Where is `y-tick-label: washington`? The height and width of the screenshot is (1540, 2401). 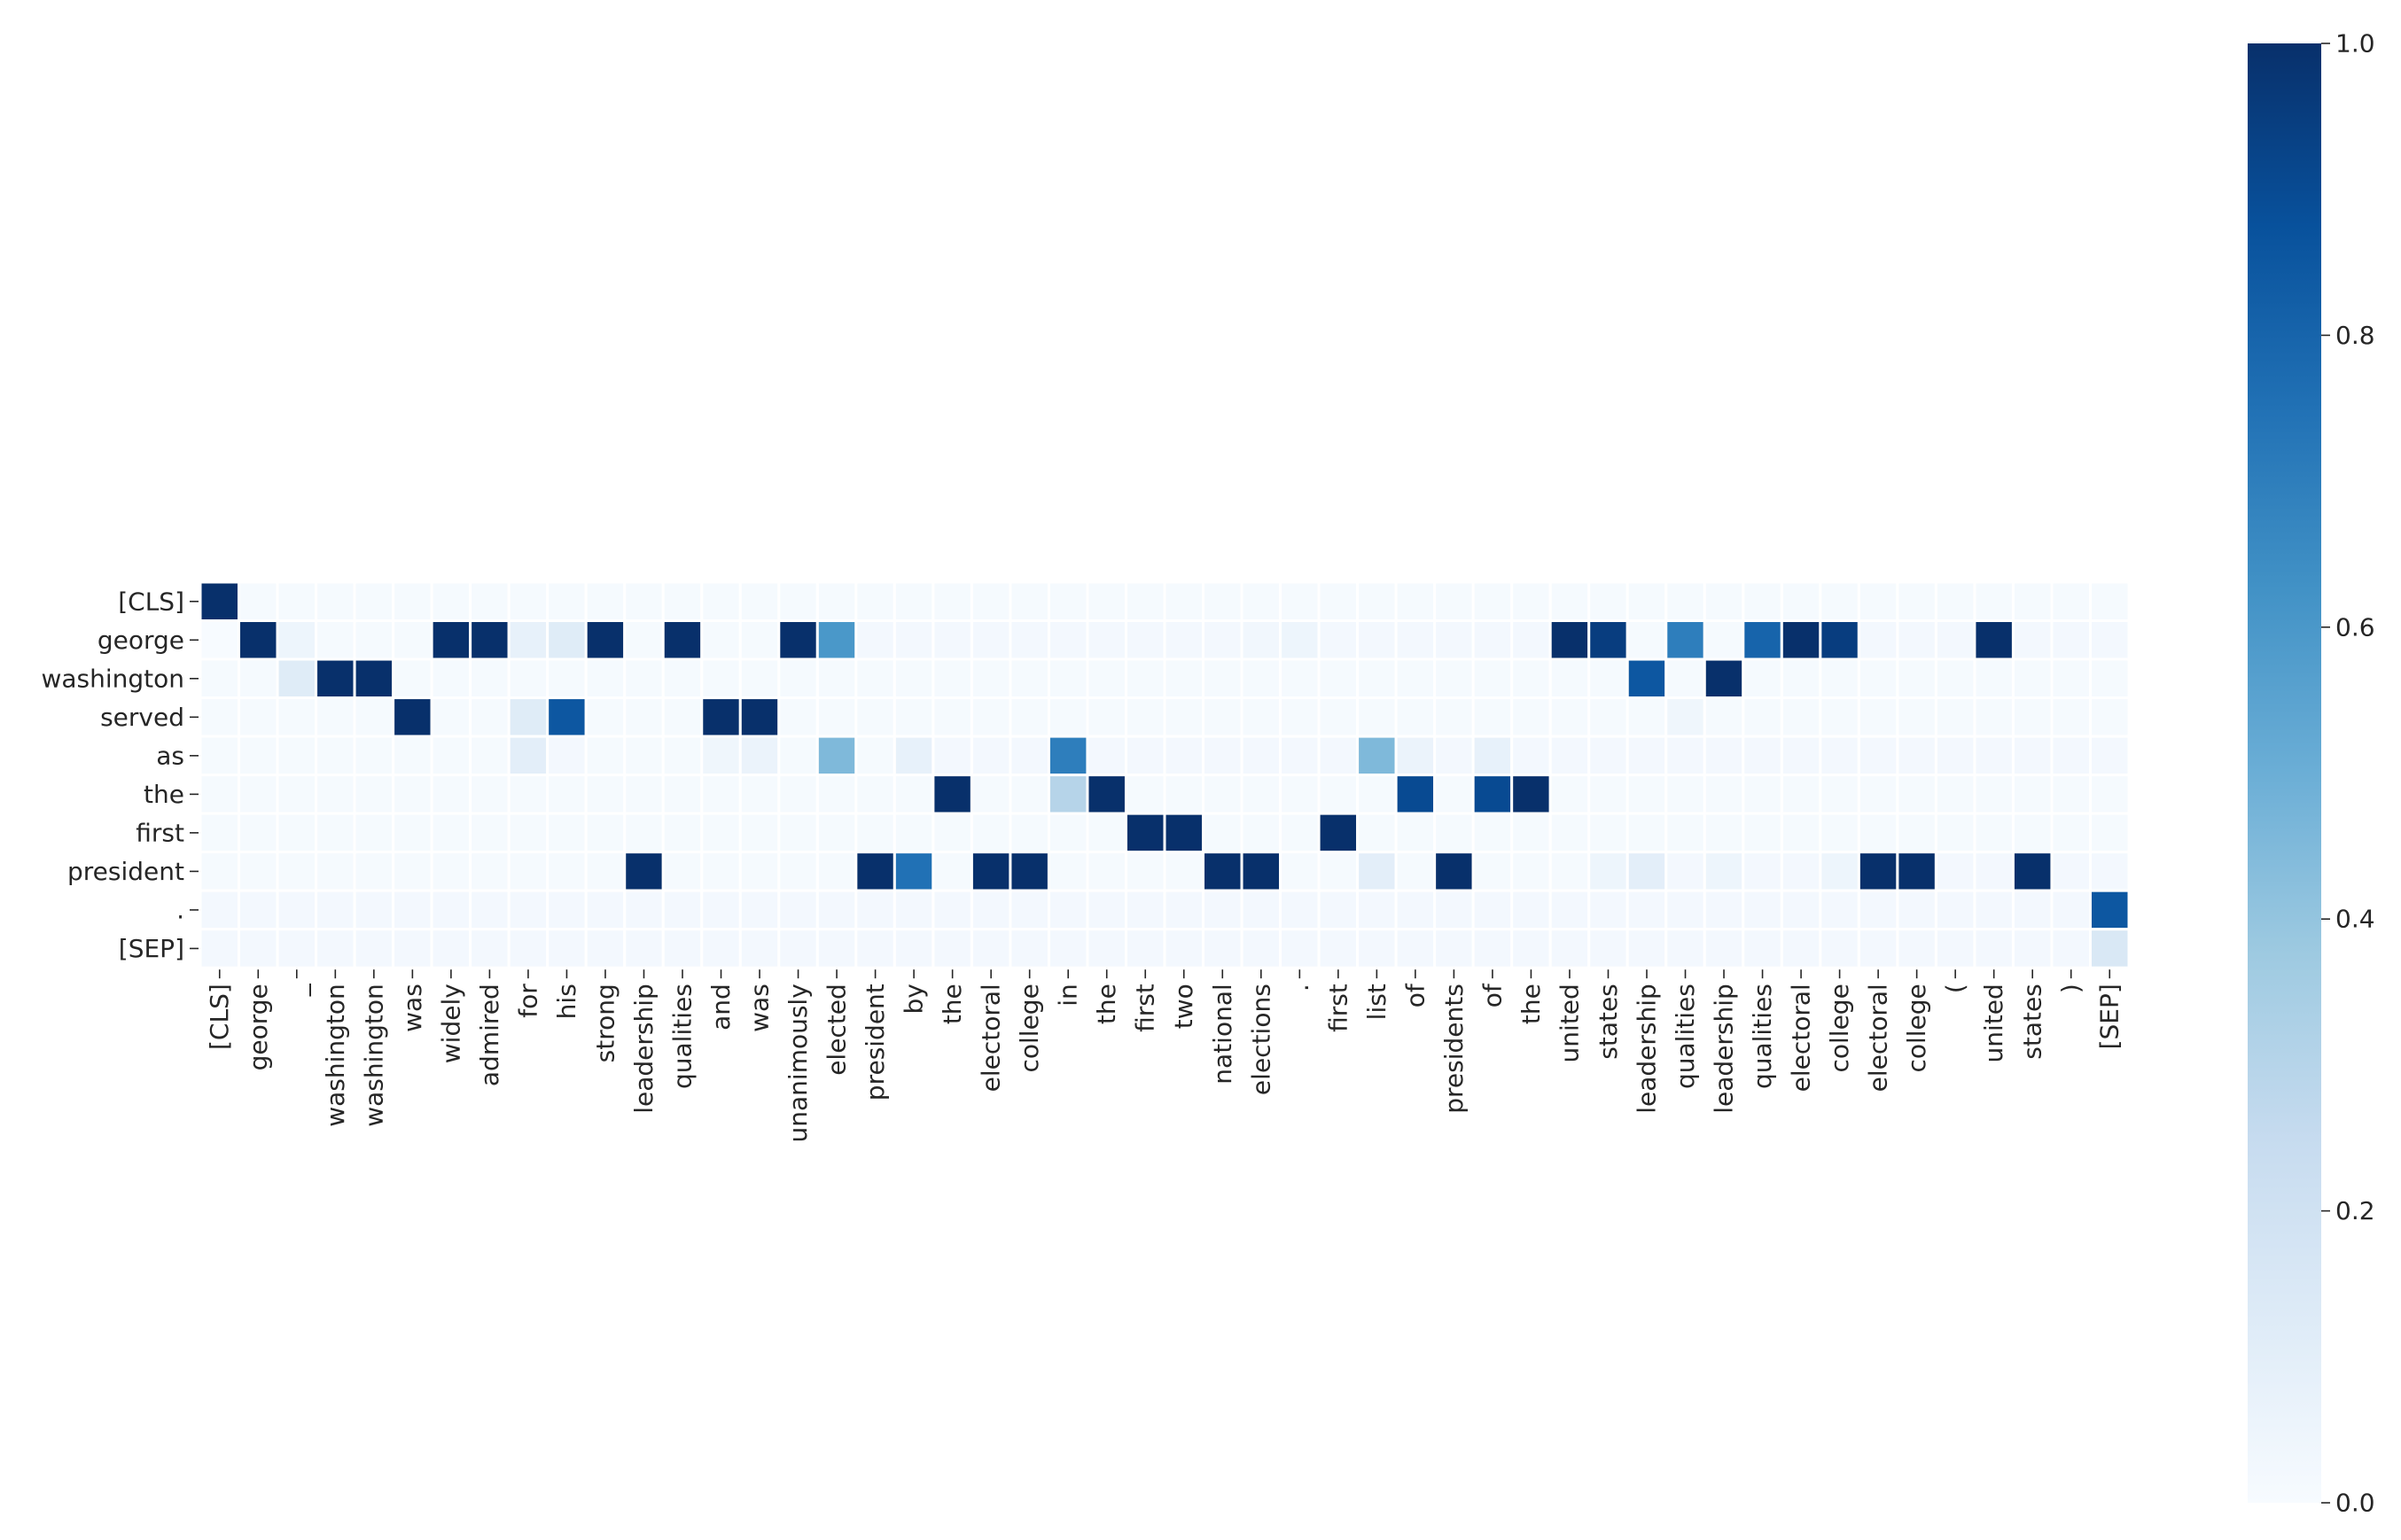
y-tick-label: washington is located at coordinates (112, 678).